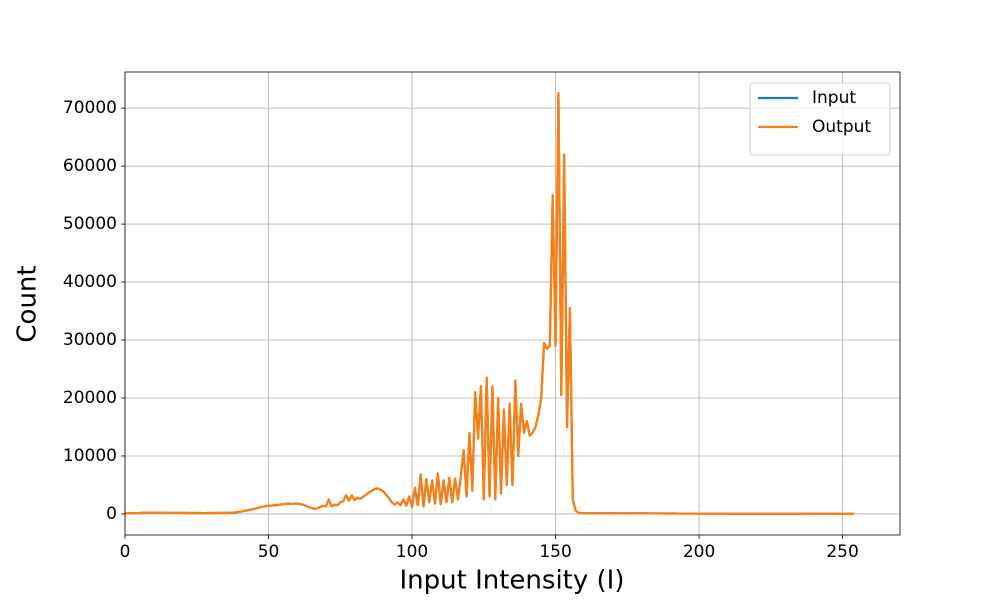 Image resolution: width=1000 pixels, height=600 pixels. What do you see at coordinates (90, 224) in the screenshot?
I see `y-tick-label: 50000` at bounding box center [90, 224].